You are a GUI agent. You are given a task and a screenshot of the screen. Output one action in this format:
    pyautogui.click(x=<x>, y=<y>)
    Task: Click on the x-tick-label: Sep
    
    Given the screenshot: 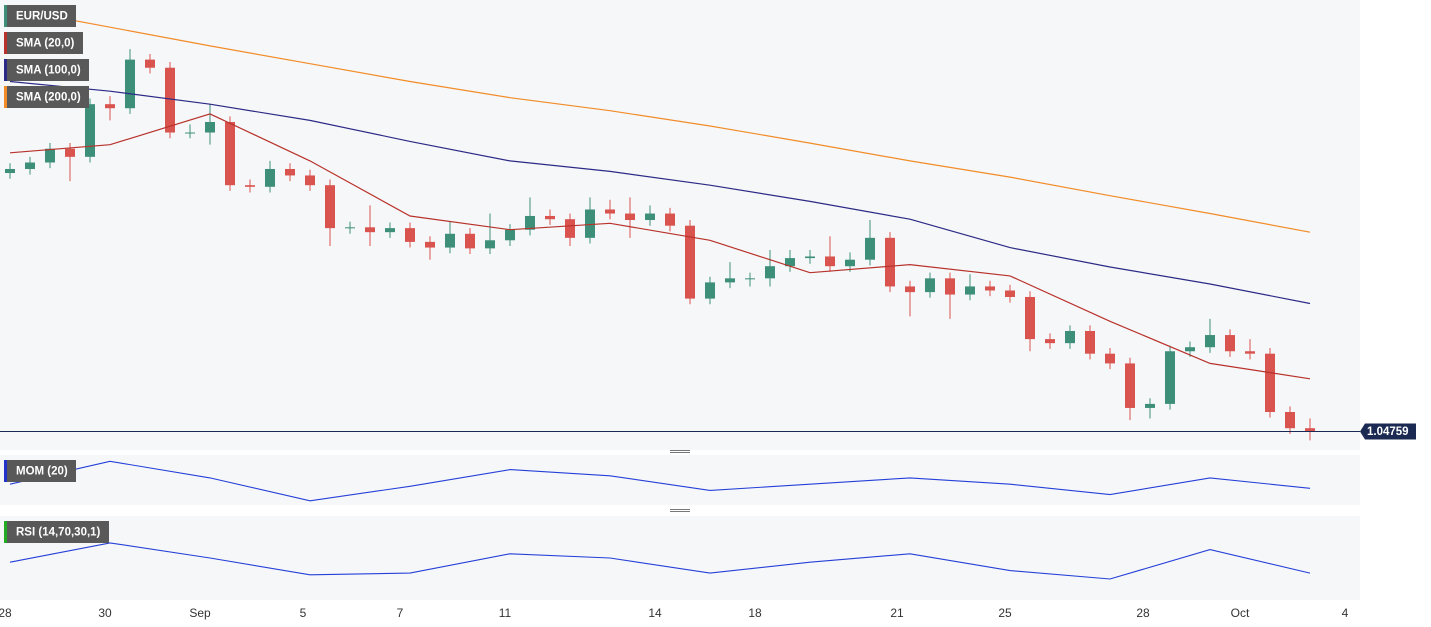 What is the action you would take?
    pyautogui.click(x=200, y=613)
    